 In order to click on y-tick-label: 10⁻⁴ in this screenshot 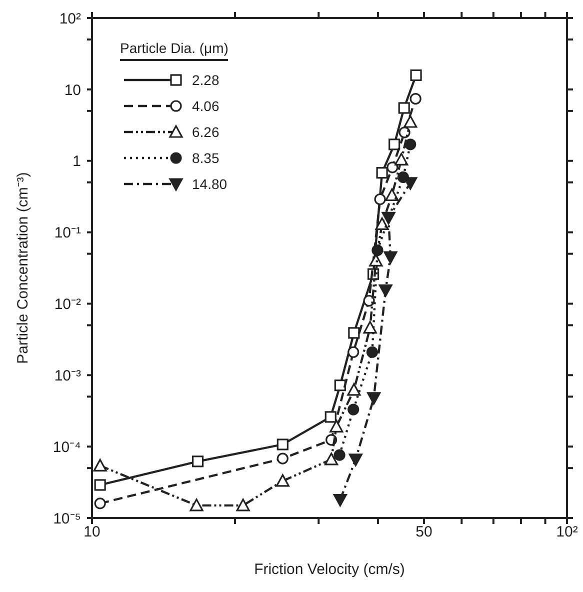, I will do `click(66, 447)`.